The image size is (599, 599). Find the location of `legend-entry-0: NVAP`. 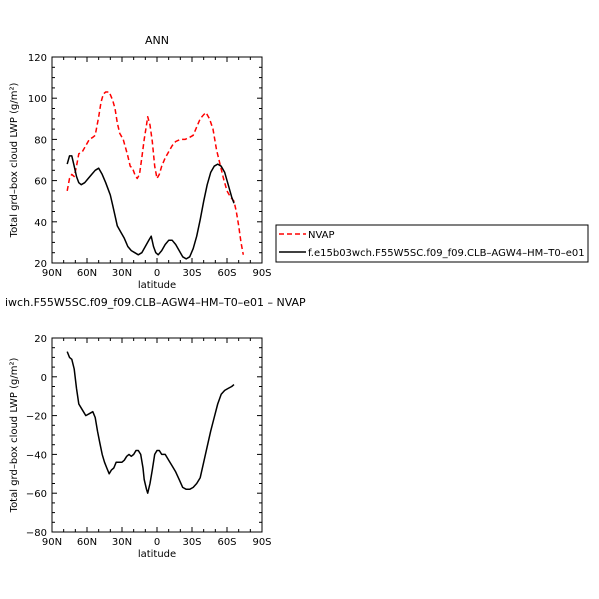

legend-entry-0: NVAP is located at coordinates (321, 235).